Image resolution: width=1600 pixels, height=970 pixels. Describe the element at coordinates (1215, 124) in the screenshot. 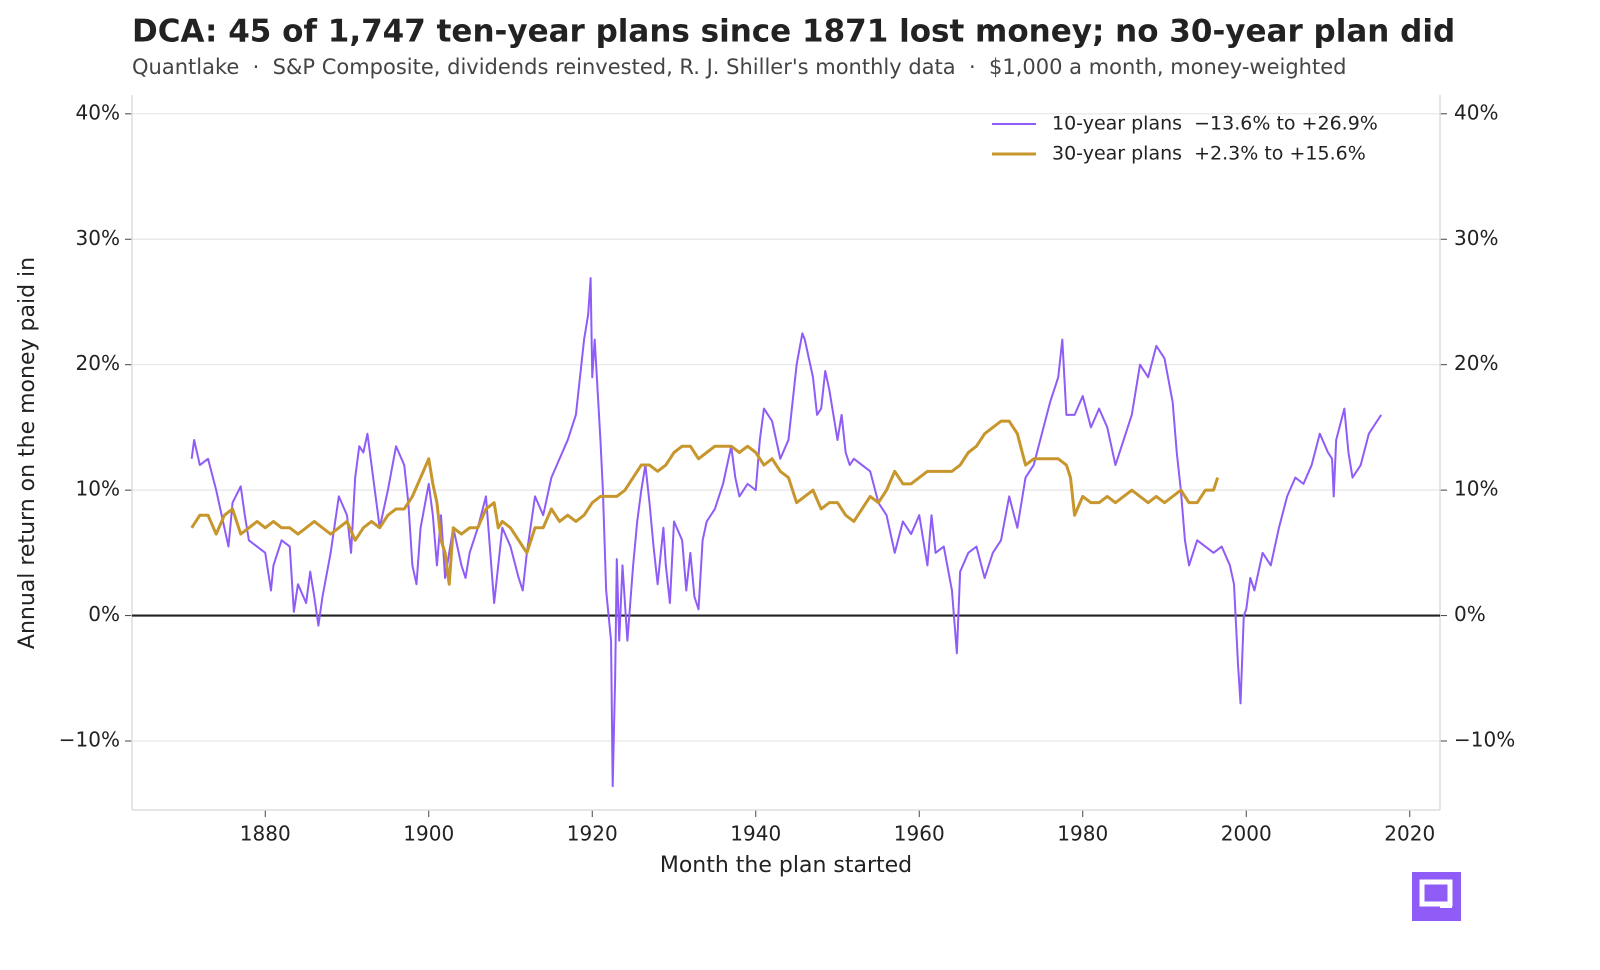

I see `legend-label: 10-year plans −13.6% to +26.9%` at that location.